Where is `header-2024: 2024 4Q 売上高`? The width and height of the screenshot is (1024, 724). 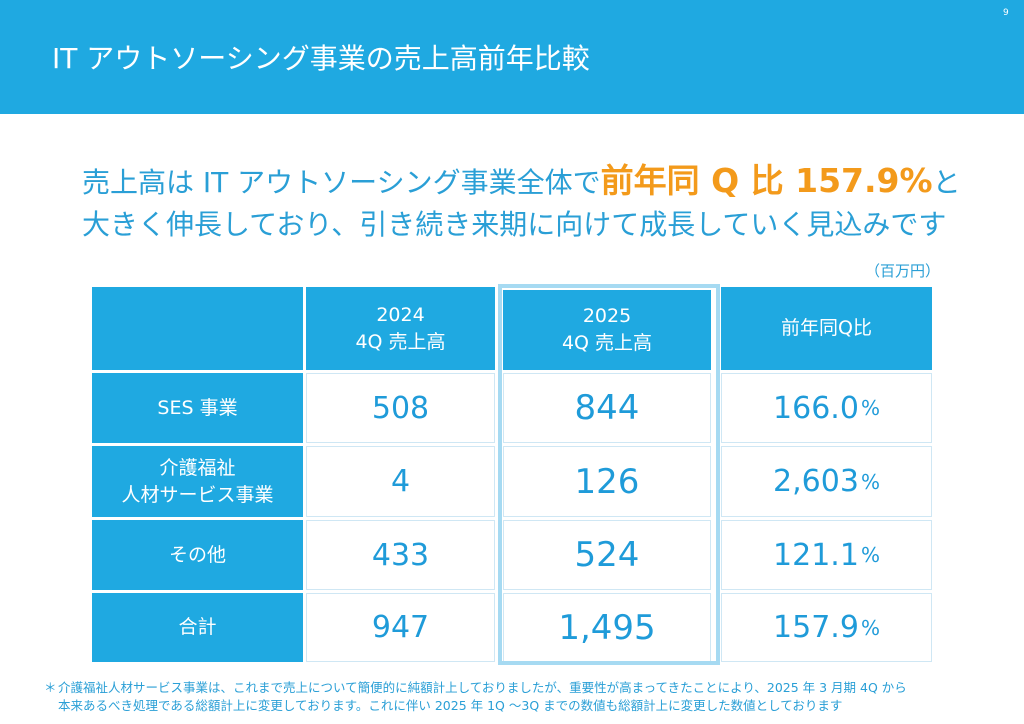
header-2024: 2024 4Q 売上高 is located at coordinates (400, 328).